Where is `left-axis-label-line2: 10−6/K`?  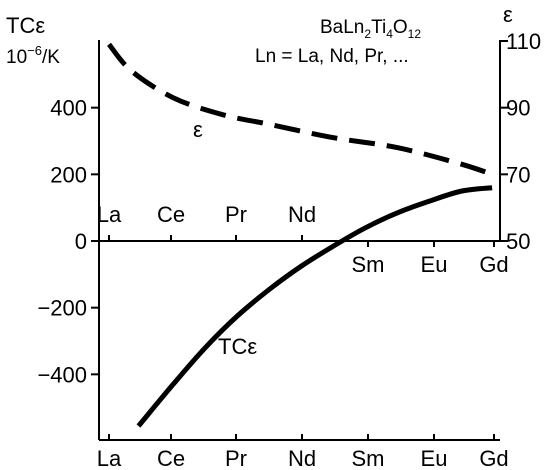 left-axis-label-line2: 10−6/K is located at coordinates (33, 55).